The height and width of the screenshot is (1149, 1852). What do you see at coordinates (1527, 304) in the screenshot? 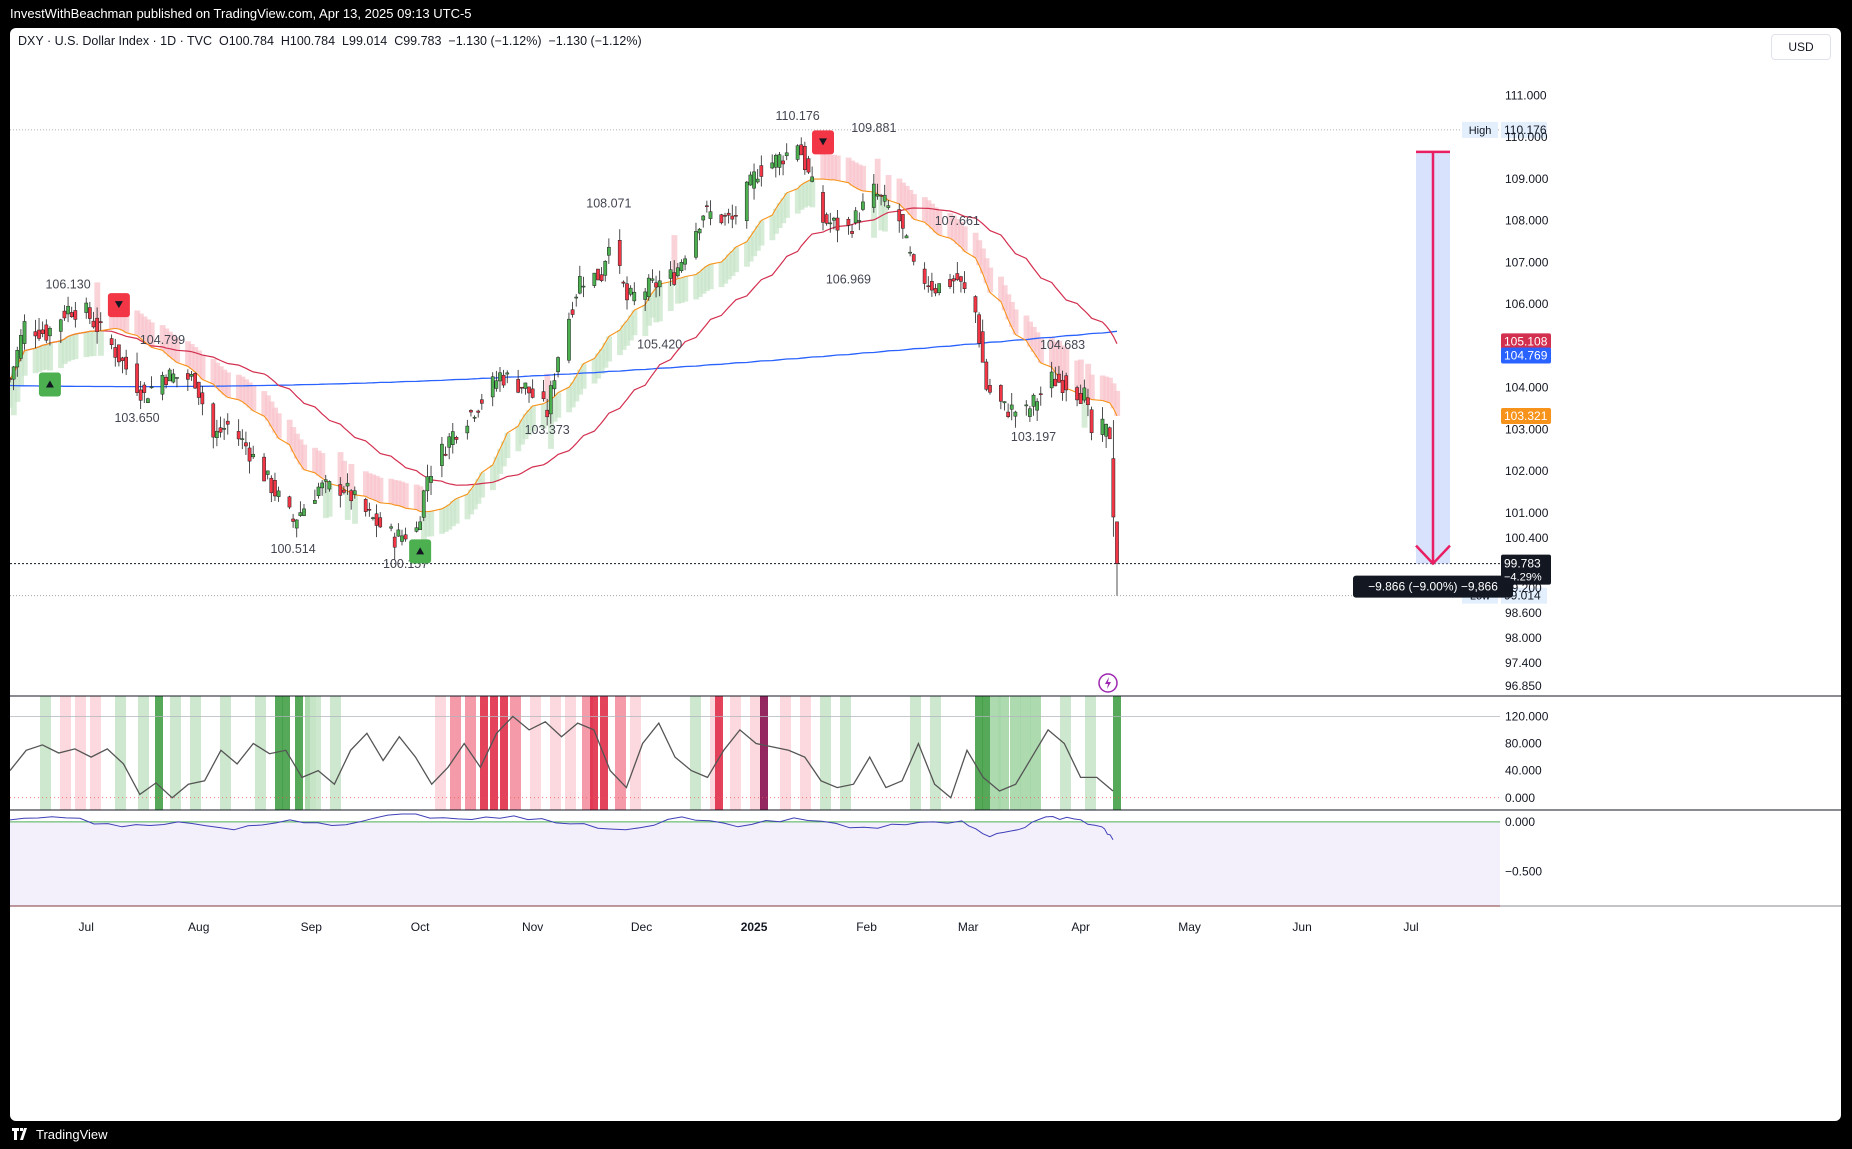
I see `price-axis-tick: 106.000` at bounding box center [1527, 304].